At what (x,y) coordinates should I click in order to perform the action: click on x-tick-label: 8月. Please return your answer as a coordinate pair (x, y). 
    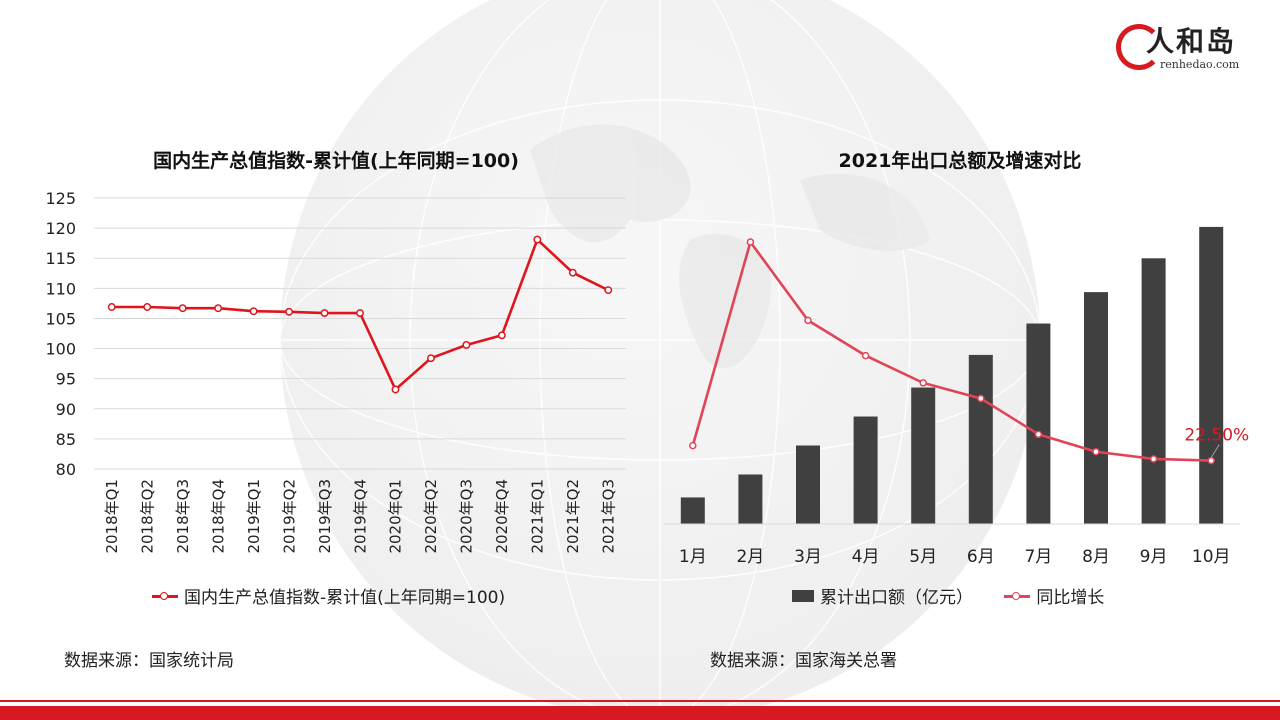
    Looking at the image, I should click on (1096, 557).